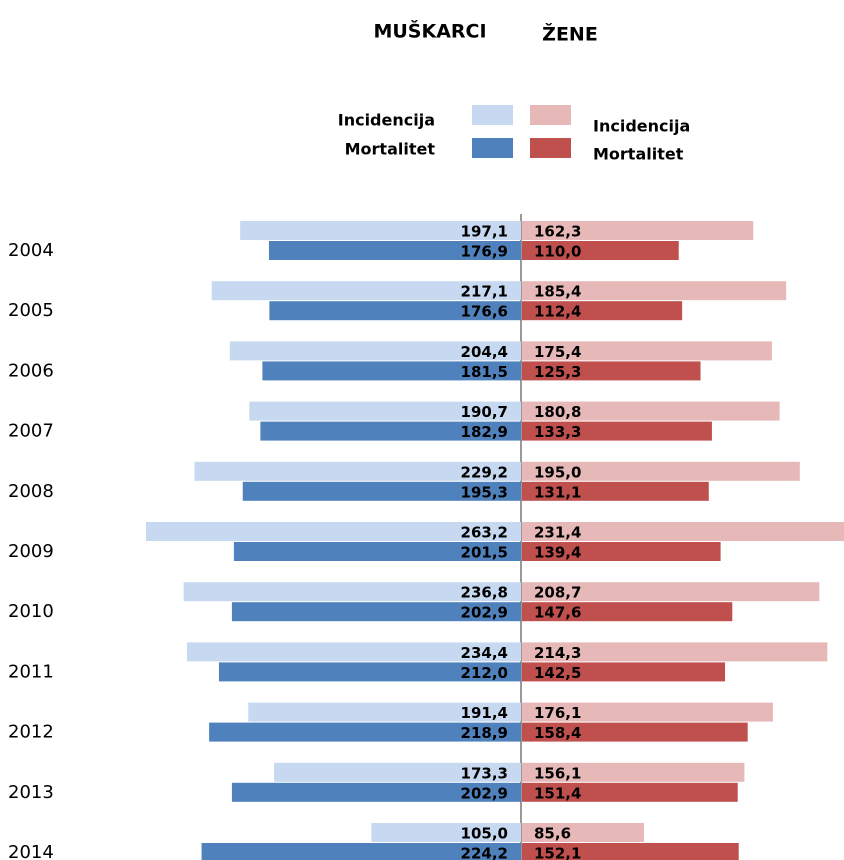 This screenshot has width=844, height=860. What do you see at coordinates (557, 312) in the screenshot?
I see `value-label: 112,4` at bounding box center [557, 312].